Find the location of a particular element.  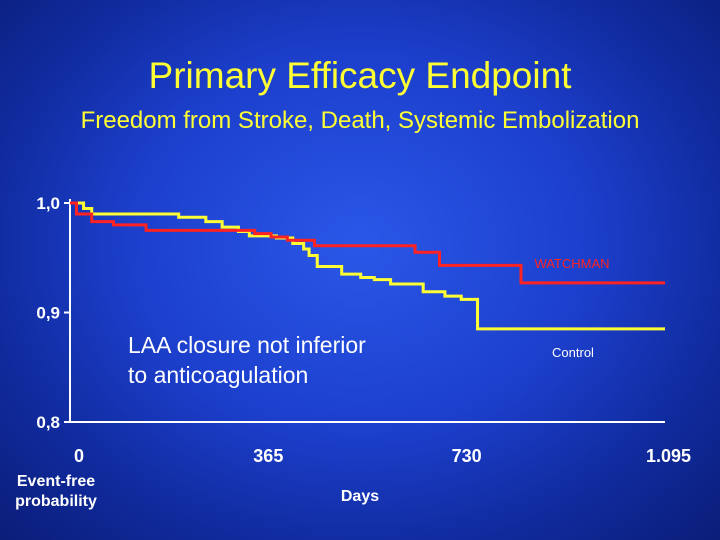

annotation-line-1: LAA closure not inferior is located at coordinates (247, 345).